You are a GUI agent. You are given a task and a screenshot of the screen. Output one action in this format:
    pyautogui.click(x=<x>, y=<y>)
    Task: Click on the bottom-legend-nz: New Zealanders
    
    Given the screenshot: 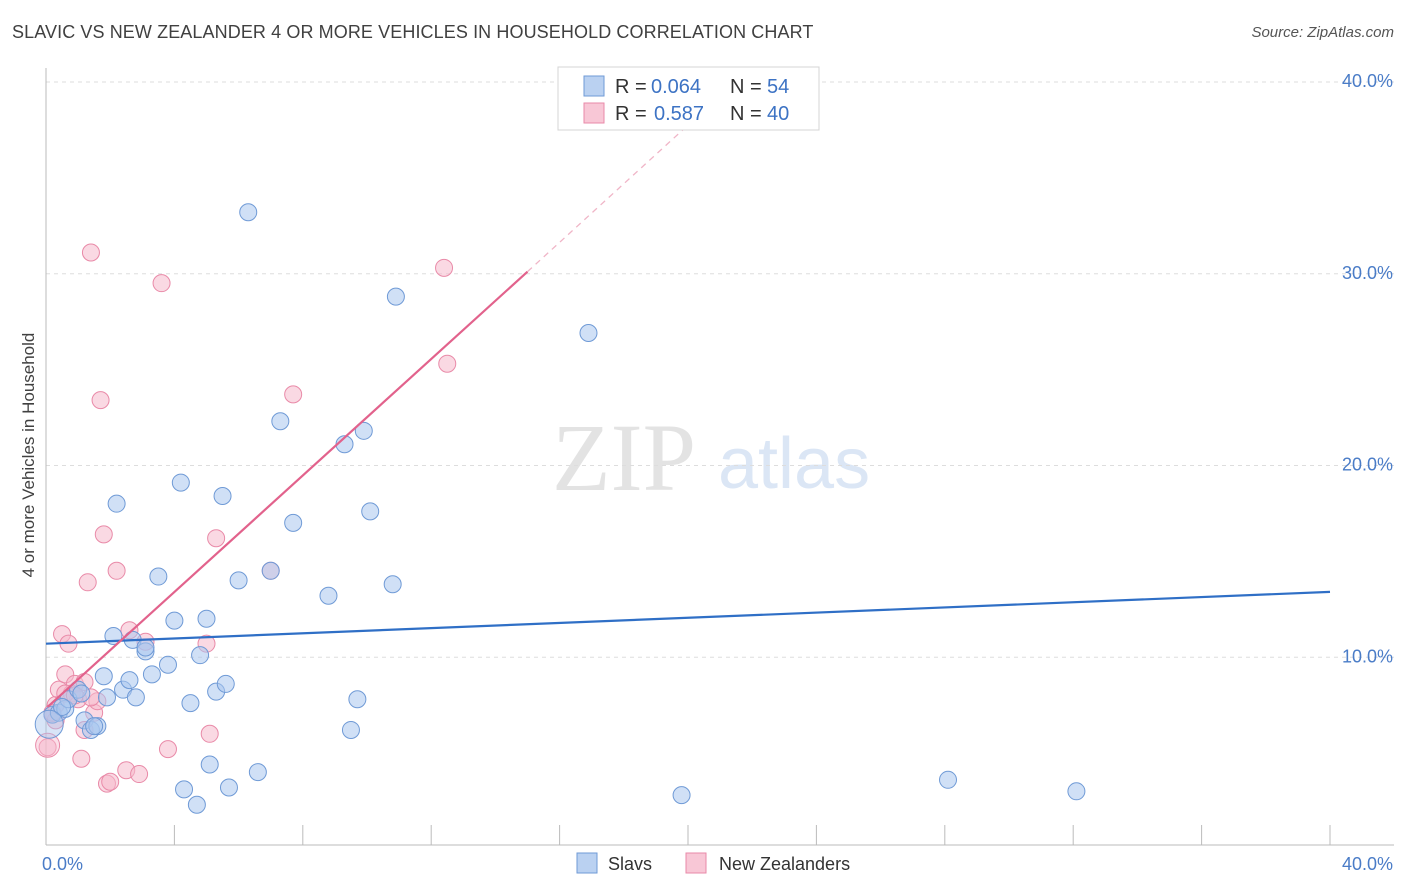 What is the action you would take?
    pyautogui.click(x=784, y=864)
    